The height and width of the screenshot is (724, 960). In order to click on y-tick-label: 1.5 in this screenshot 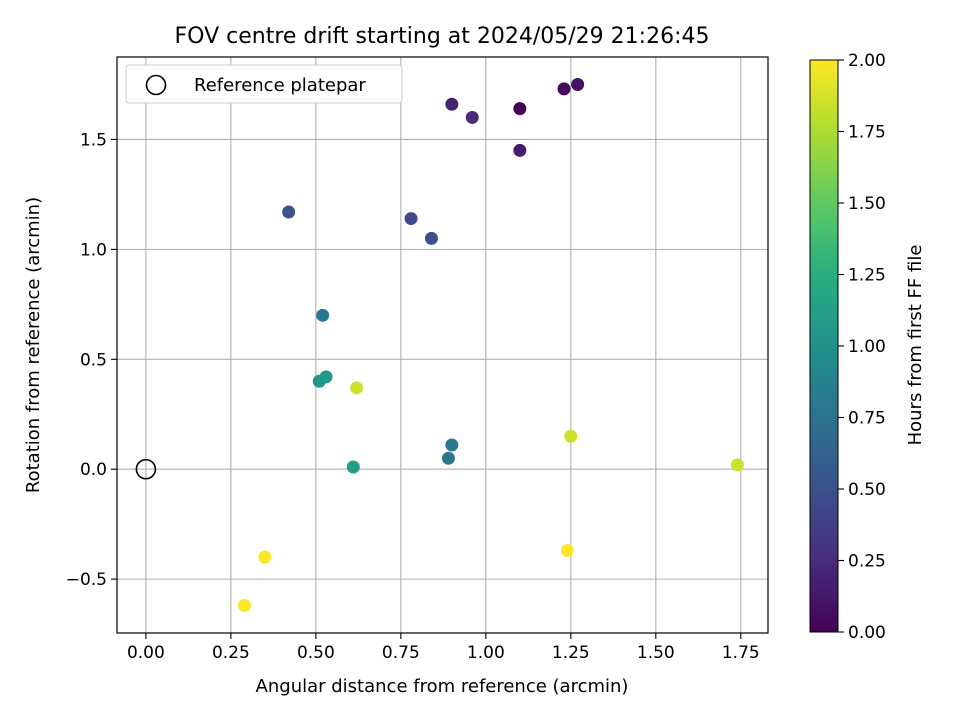, I will do `click(93, 140)`.